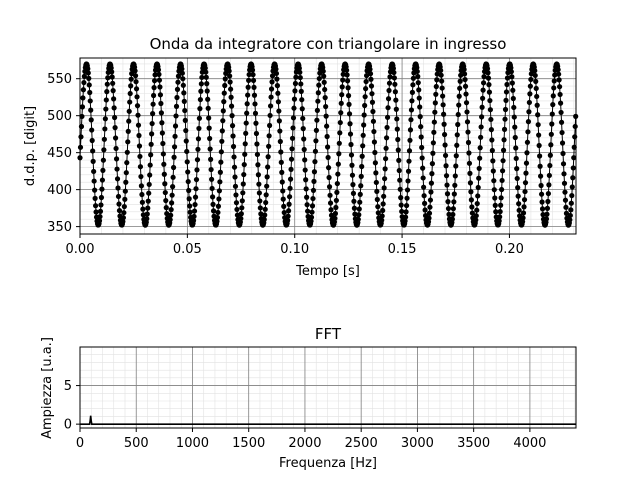  Describe the element at coordinates (59, 116) in the screenshot. I see `top-y-tick-label: 500` at that location.